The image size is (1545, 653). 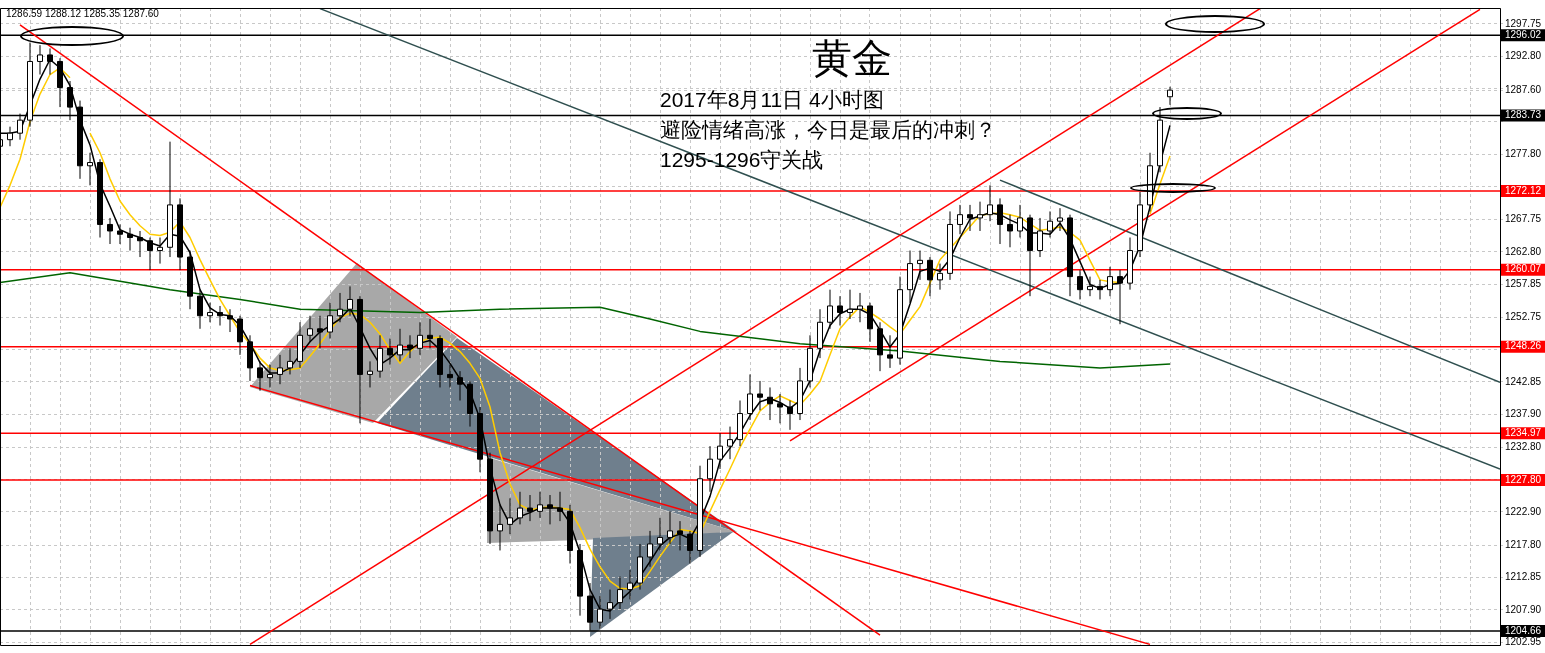 I want to click on annotation: 1286.59 1288.12 1285.35 1287.60, so click(x=83, y=13).